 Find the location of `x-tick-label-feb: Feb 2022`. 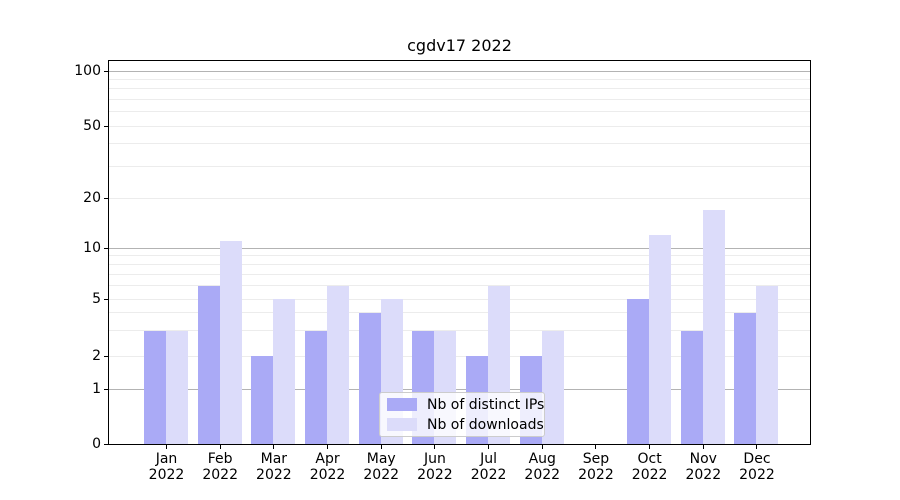

x-tick-label-feb: Feb 2022 is located at coordinates (220, 467).